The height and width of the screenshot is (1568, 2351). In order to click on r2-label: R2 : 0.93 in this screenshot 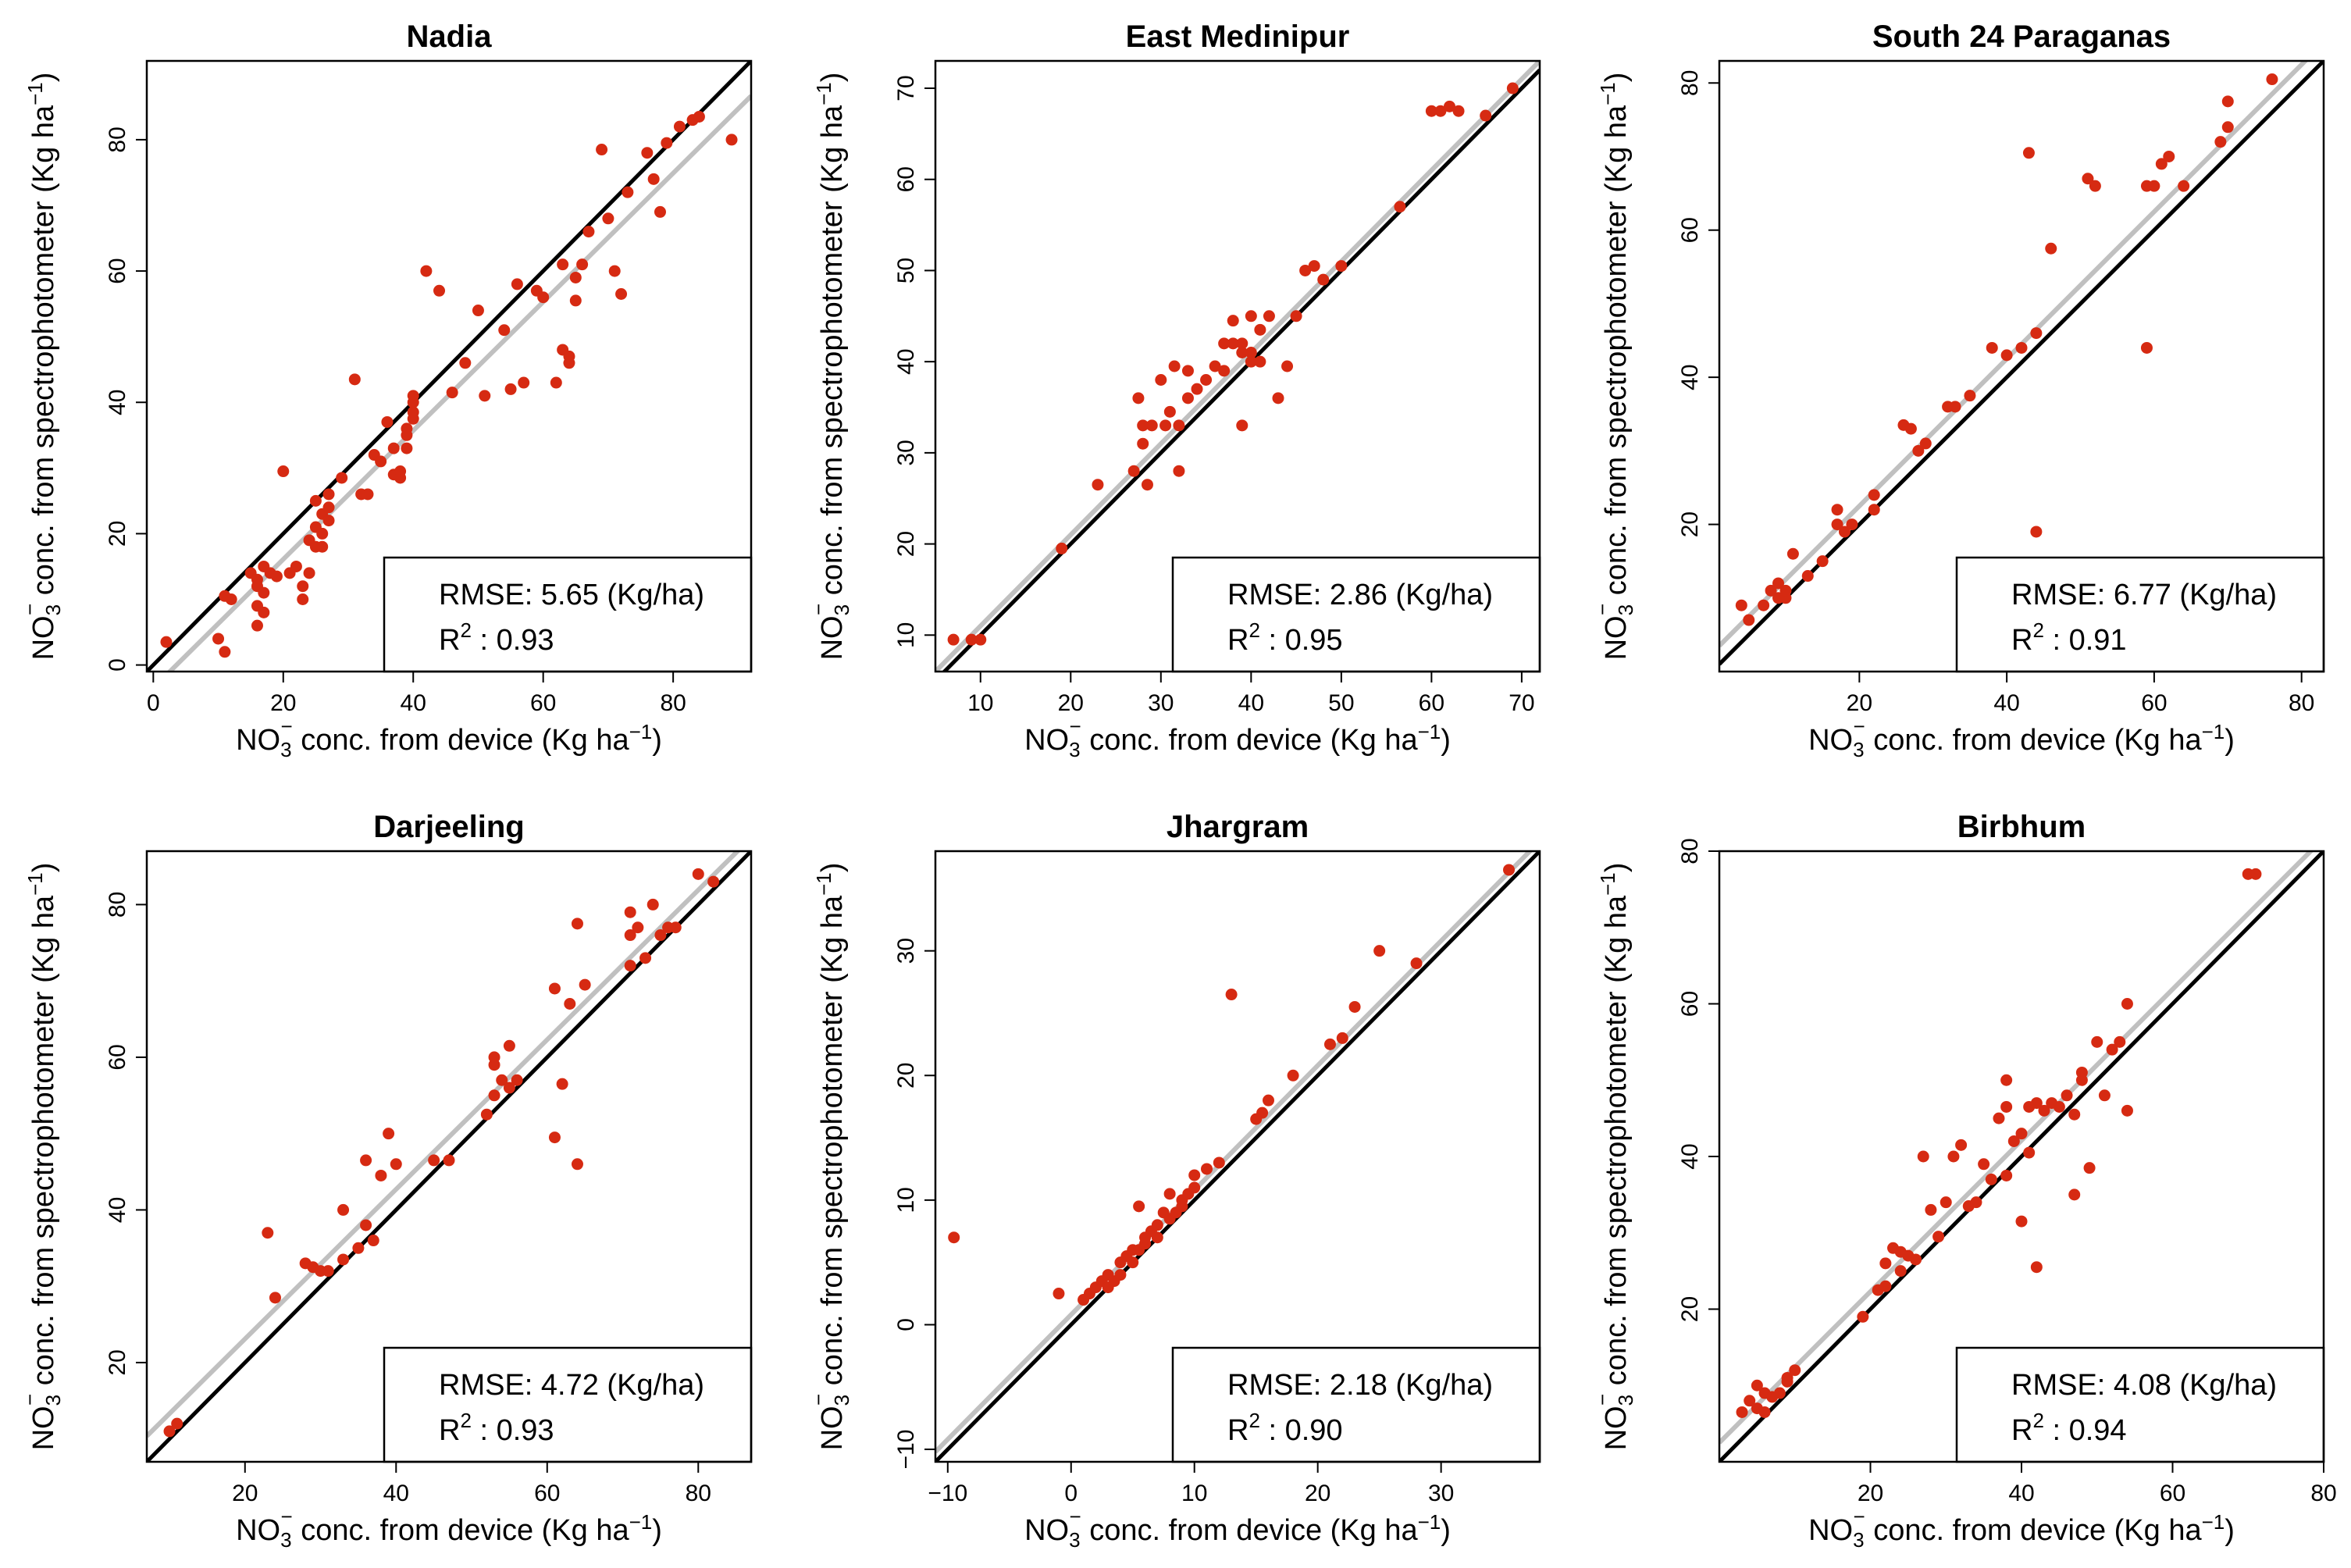, I will do `click(496, 1428)`.